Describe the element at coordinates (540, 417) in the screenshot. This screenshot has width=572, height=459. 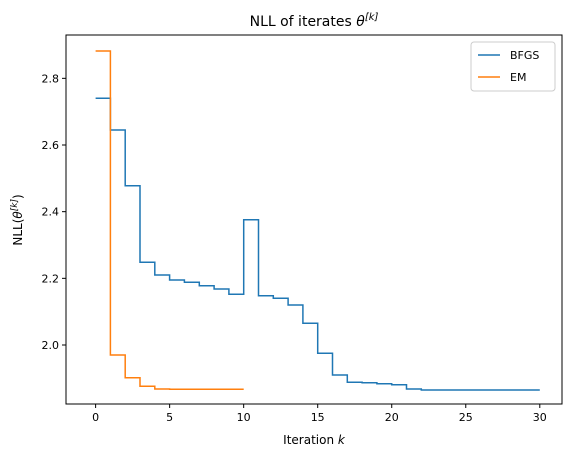
I see `x-tick-label: 30` at that location.